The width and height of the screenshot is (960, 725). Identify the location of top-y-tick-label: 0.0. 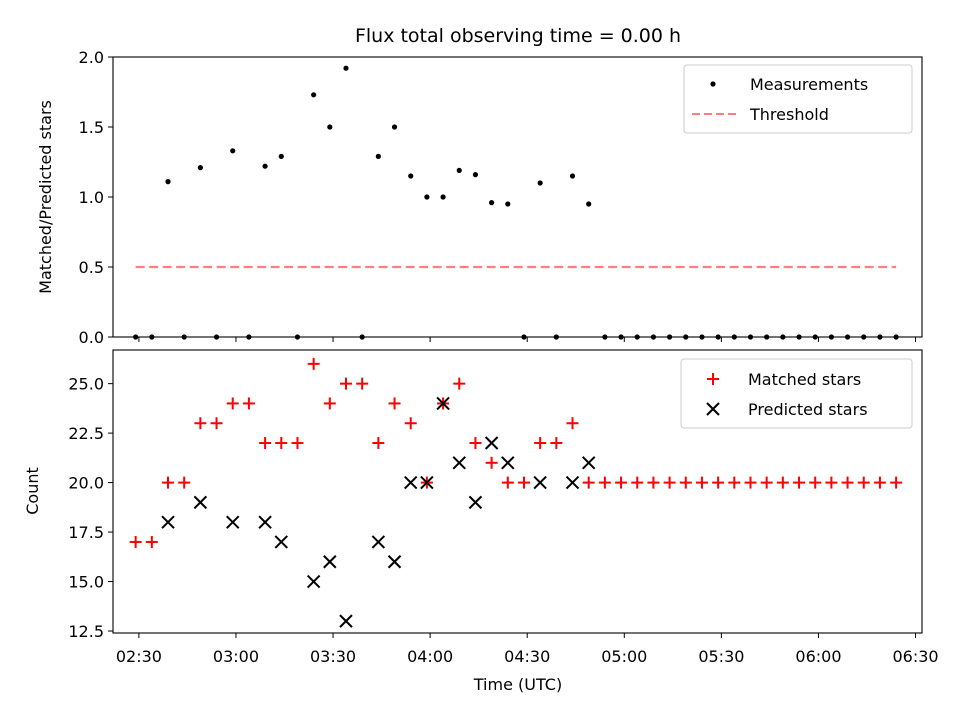
(91, 337).